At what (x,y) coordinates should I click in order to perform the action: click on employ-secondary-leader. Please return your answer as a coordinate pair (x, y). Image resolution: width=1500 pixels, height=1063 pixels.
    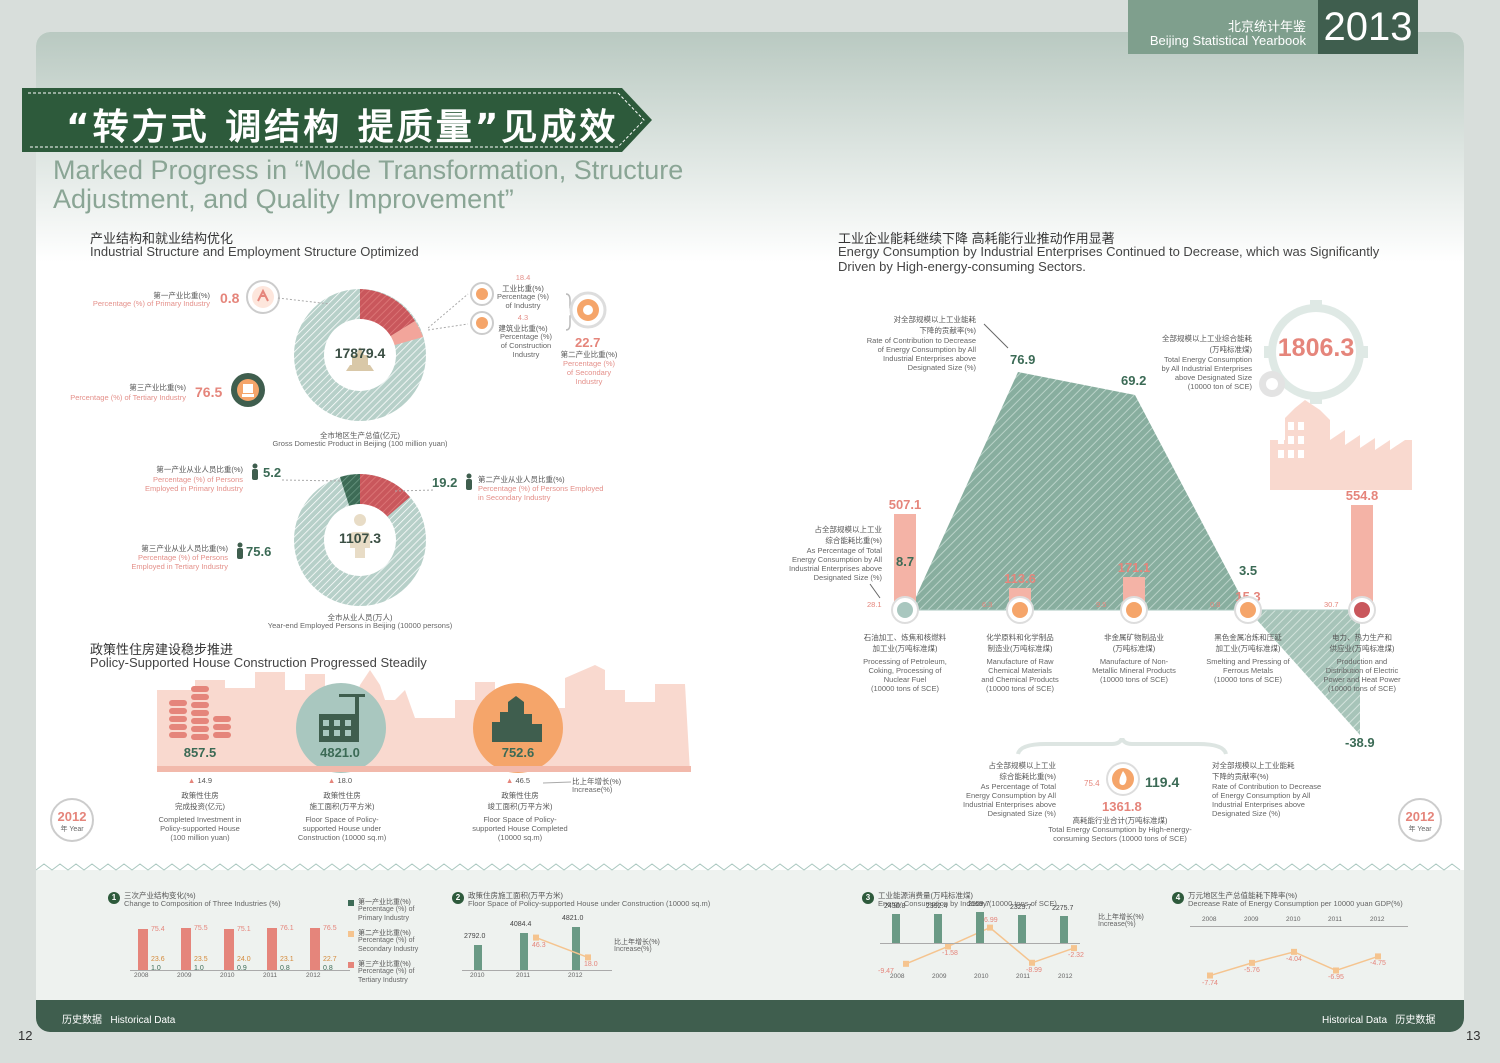
    Looking at the image, I should click on (415, 490).